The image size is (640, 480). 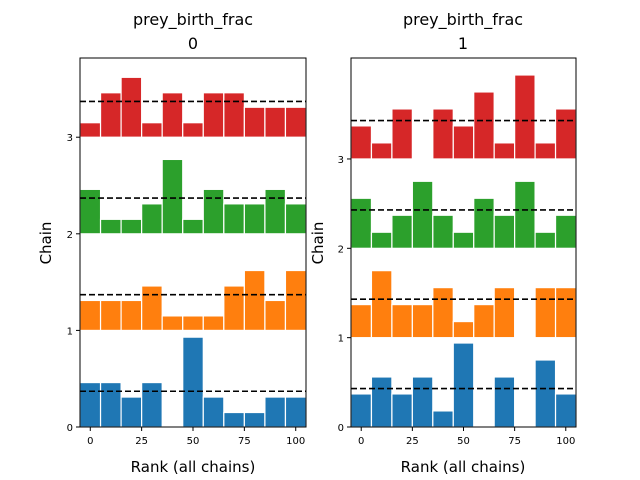 I want to click on chart-title-line2: 0, so click(x=193, y=43).